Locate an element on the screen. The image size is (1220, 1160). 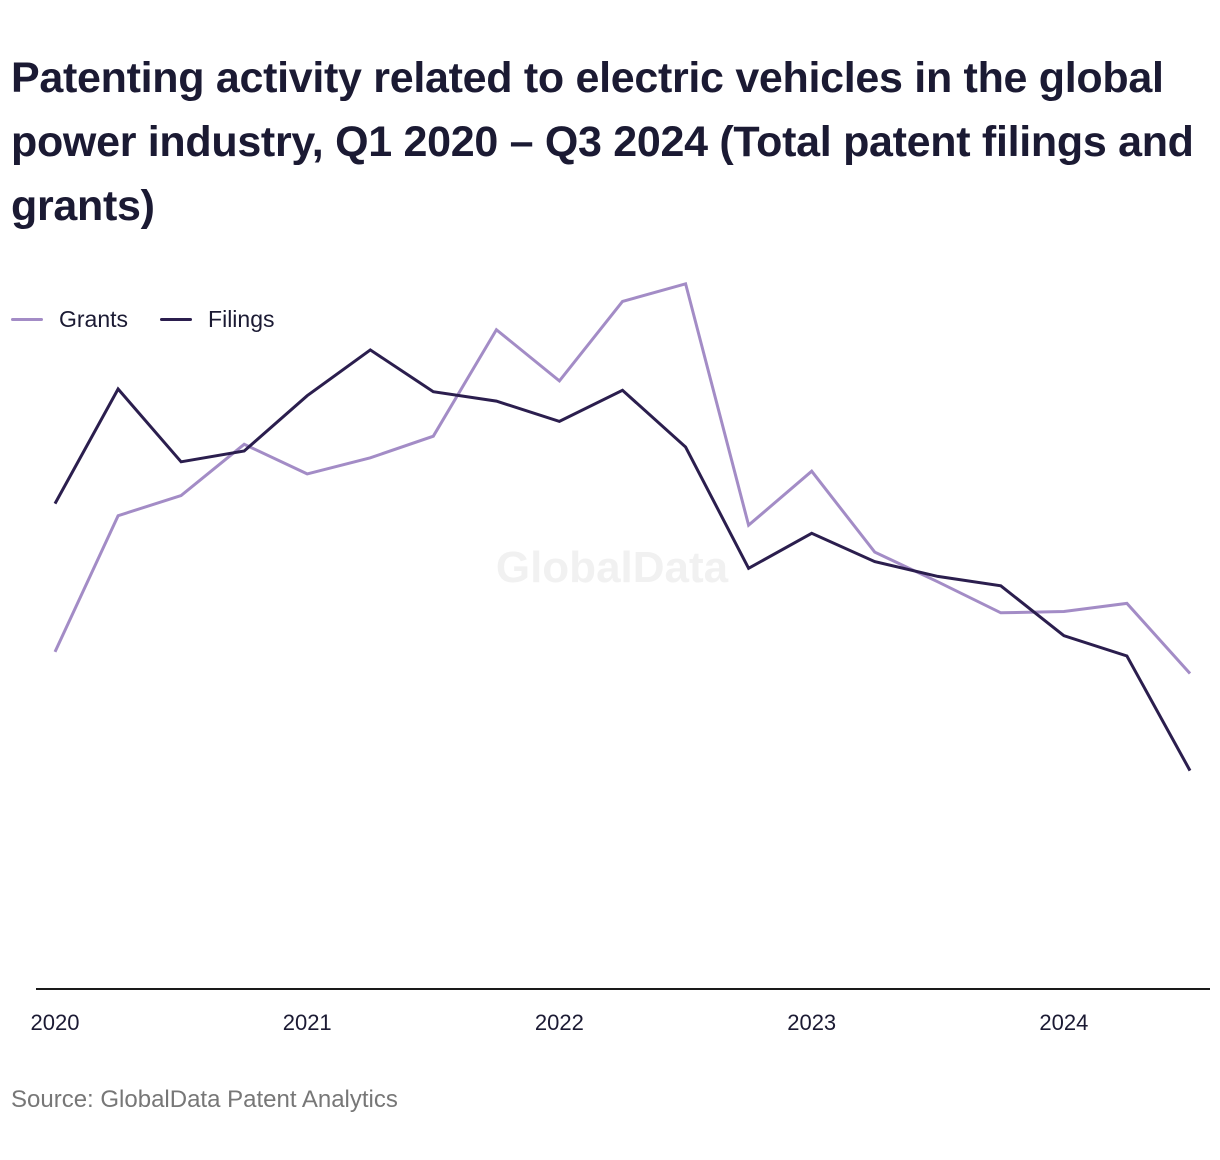
legend-item-grants: Grants is located at coordinates (69, 319).